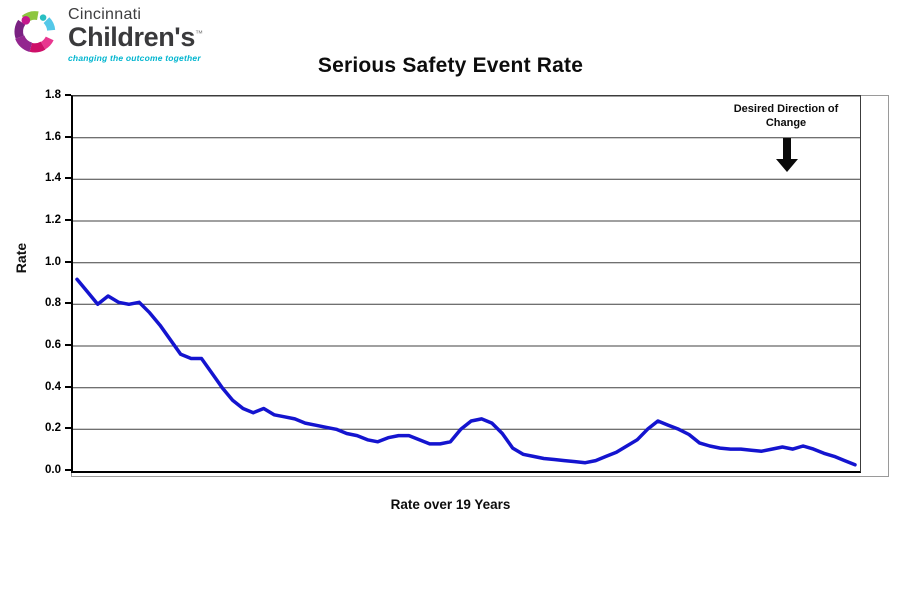  What do you see at coordinates (53, 178) in the screenshot?
I see `y-tick-label: 1.4` at bounding box center [53, 178].